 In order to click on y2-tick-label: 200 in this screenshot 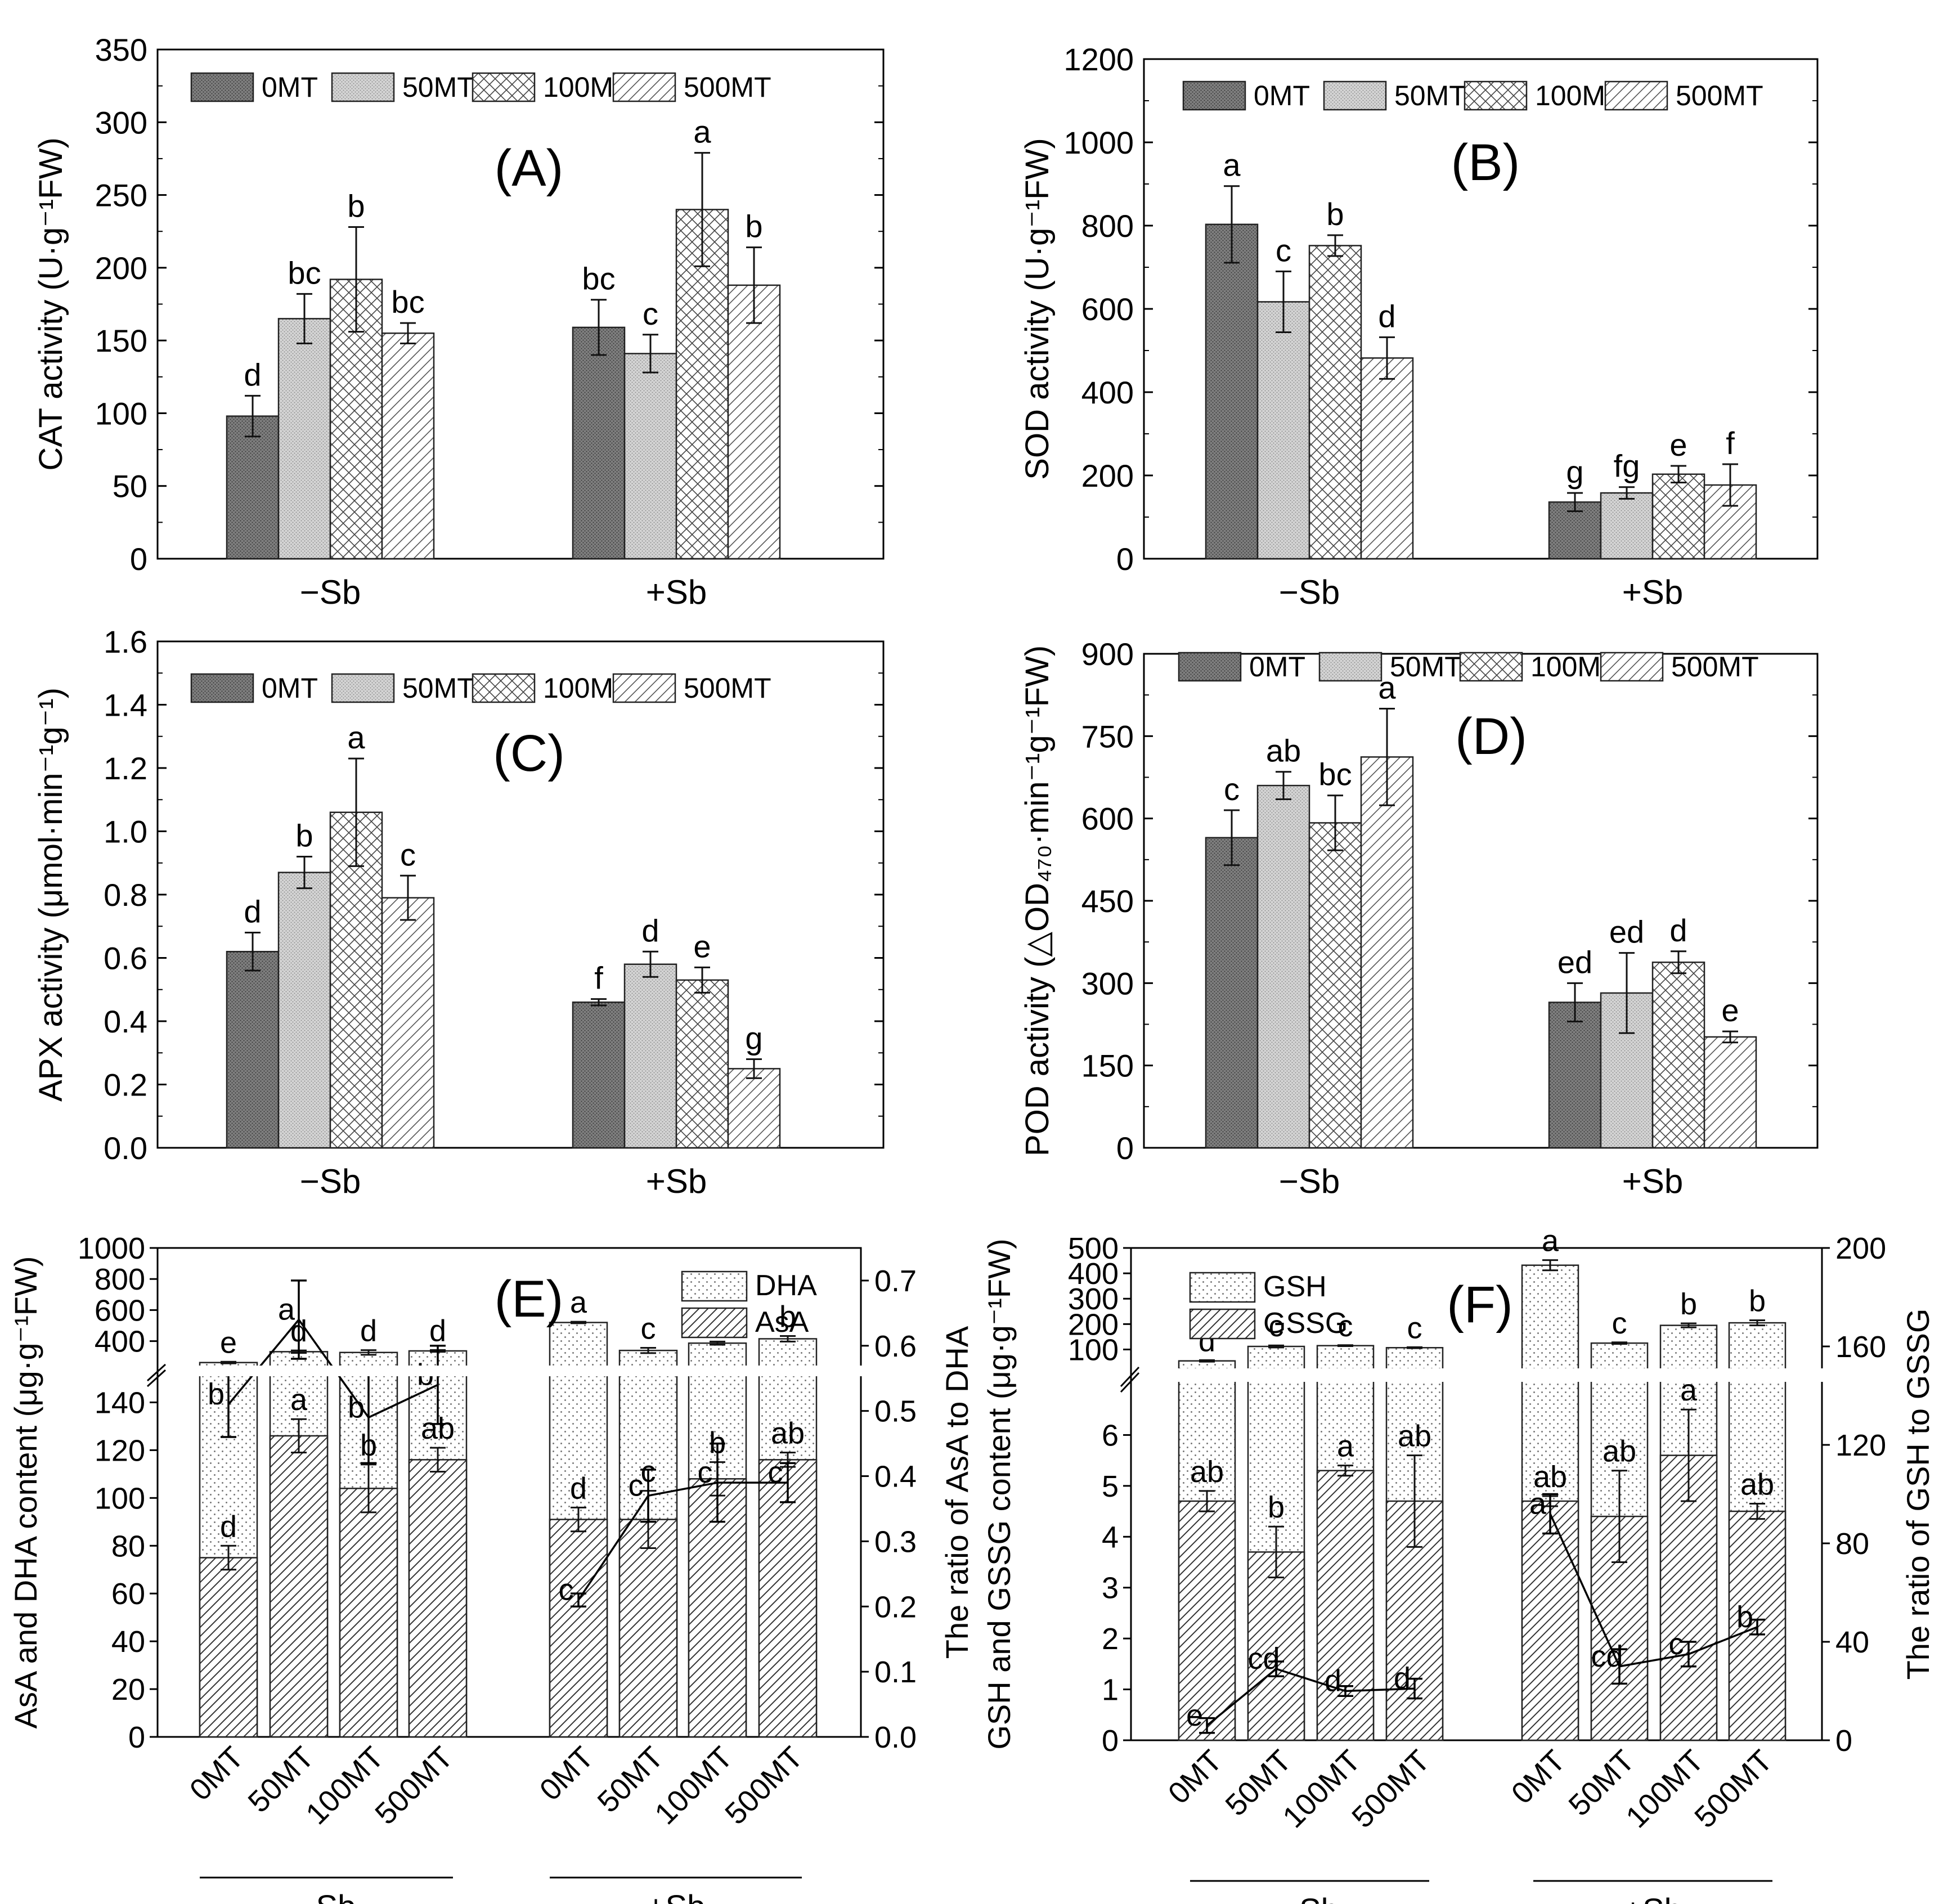, I will do `click(1860, 1248)`.